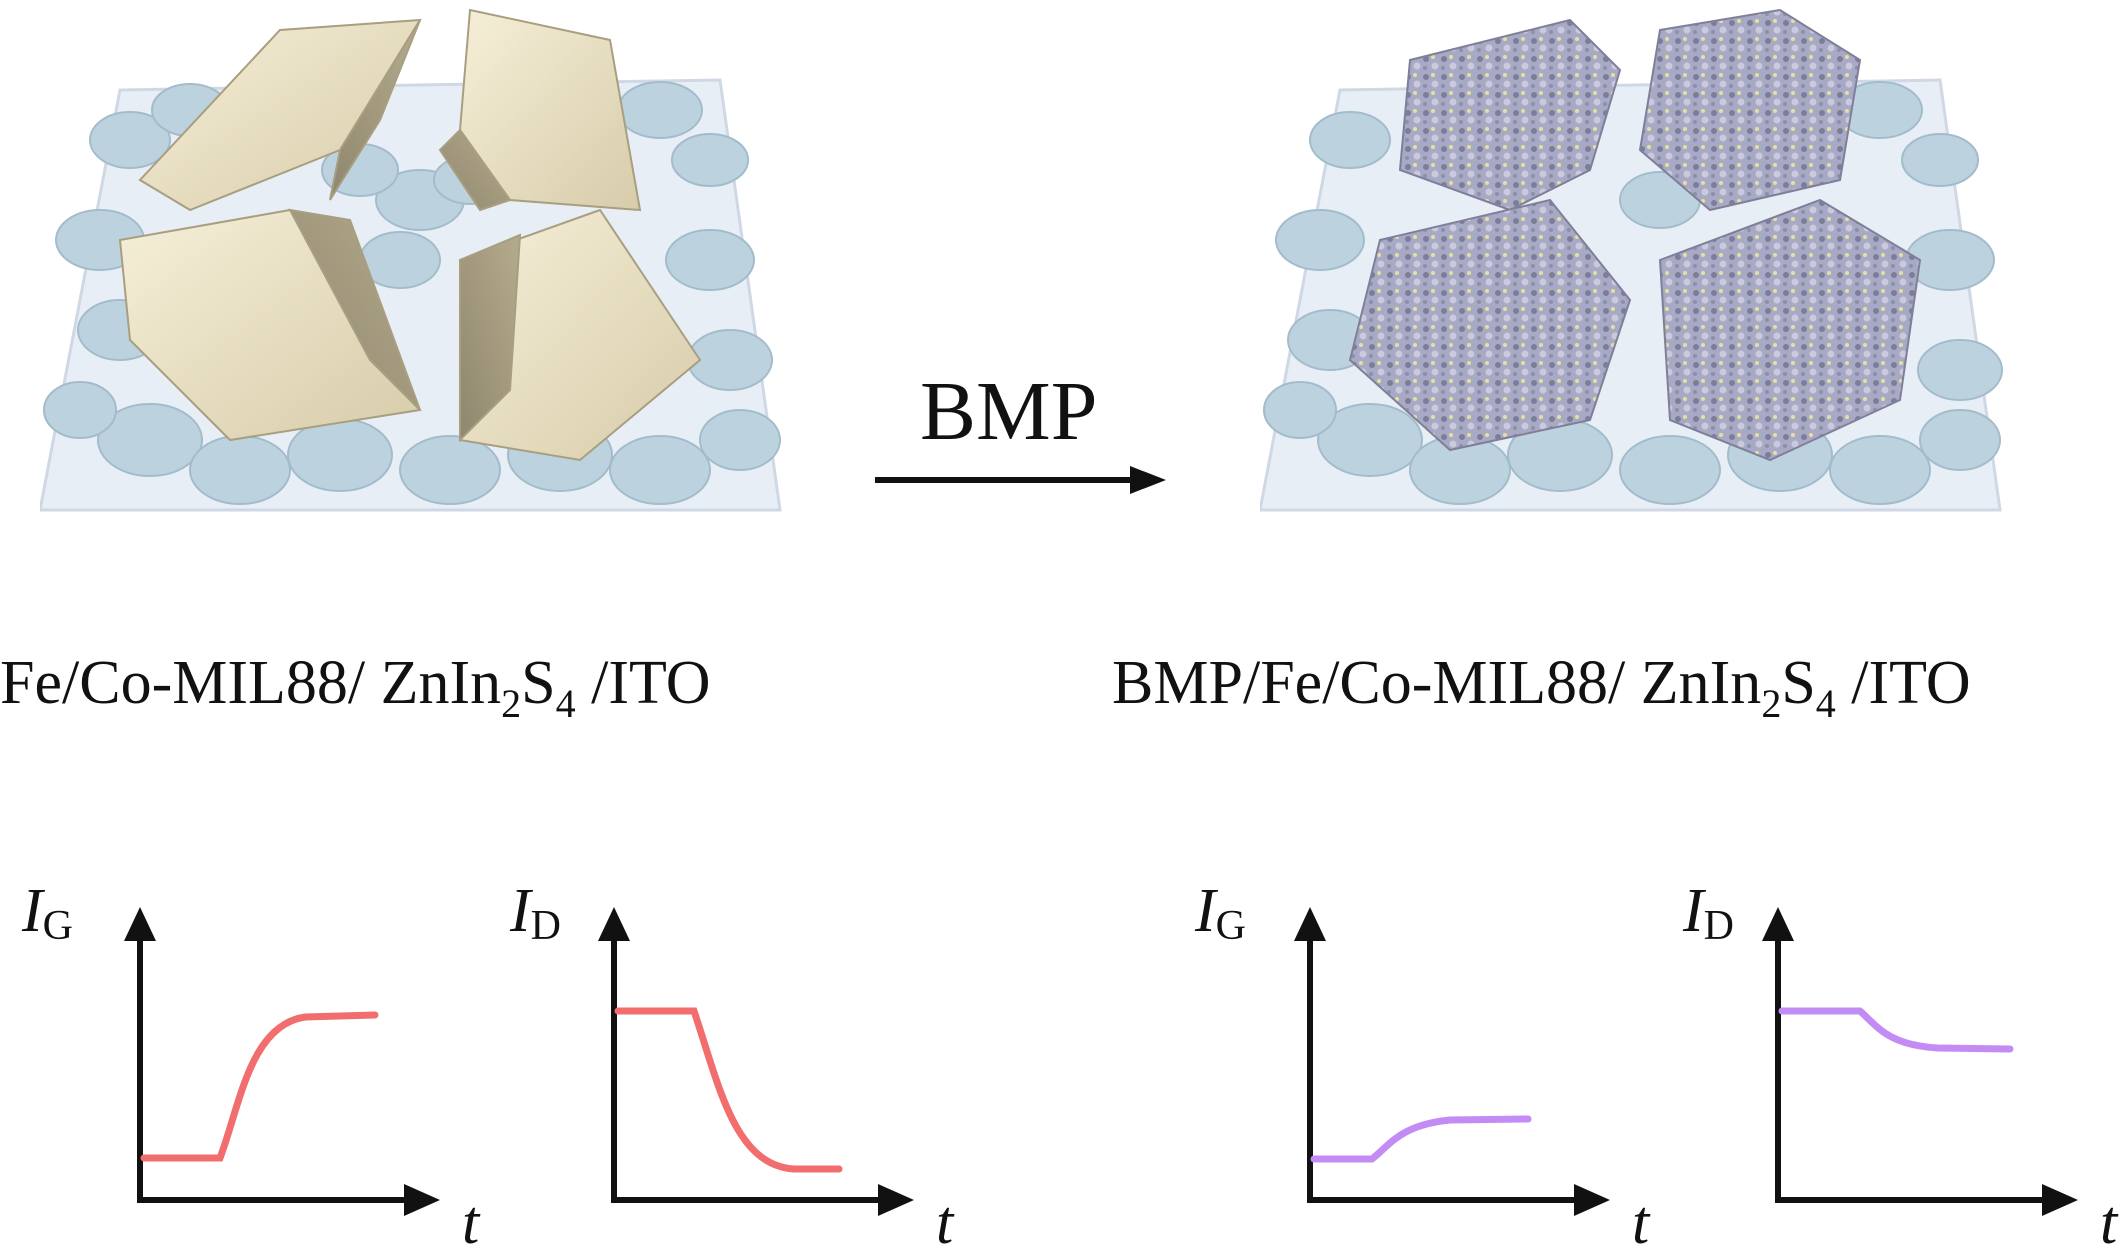  I want to click on plot4-y-label: ID, so click(1708, 913).